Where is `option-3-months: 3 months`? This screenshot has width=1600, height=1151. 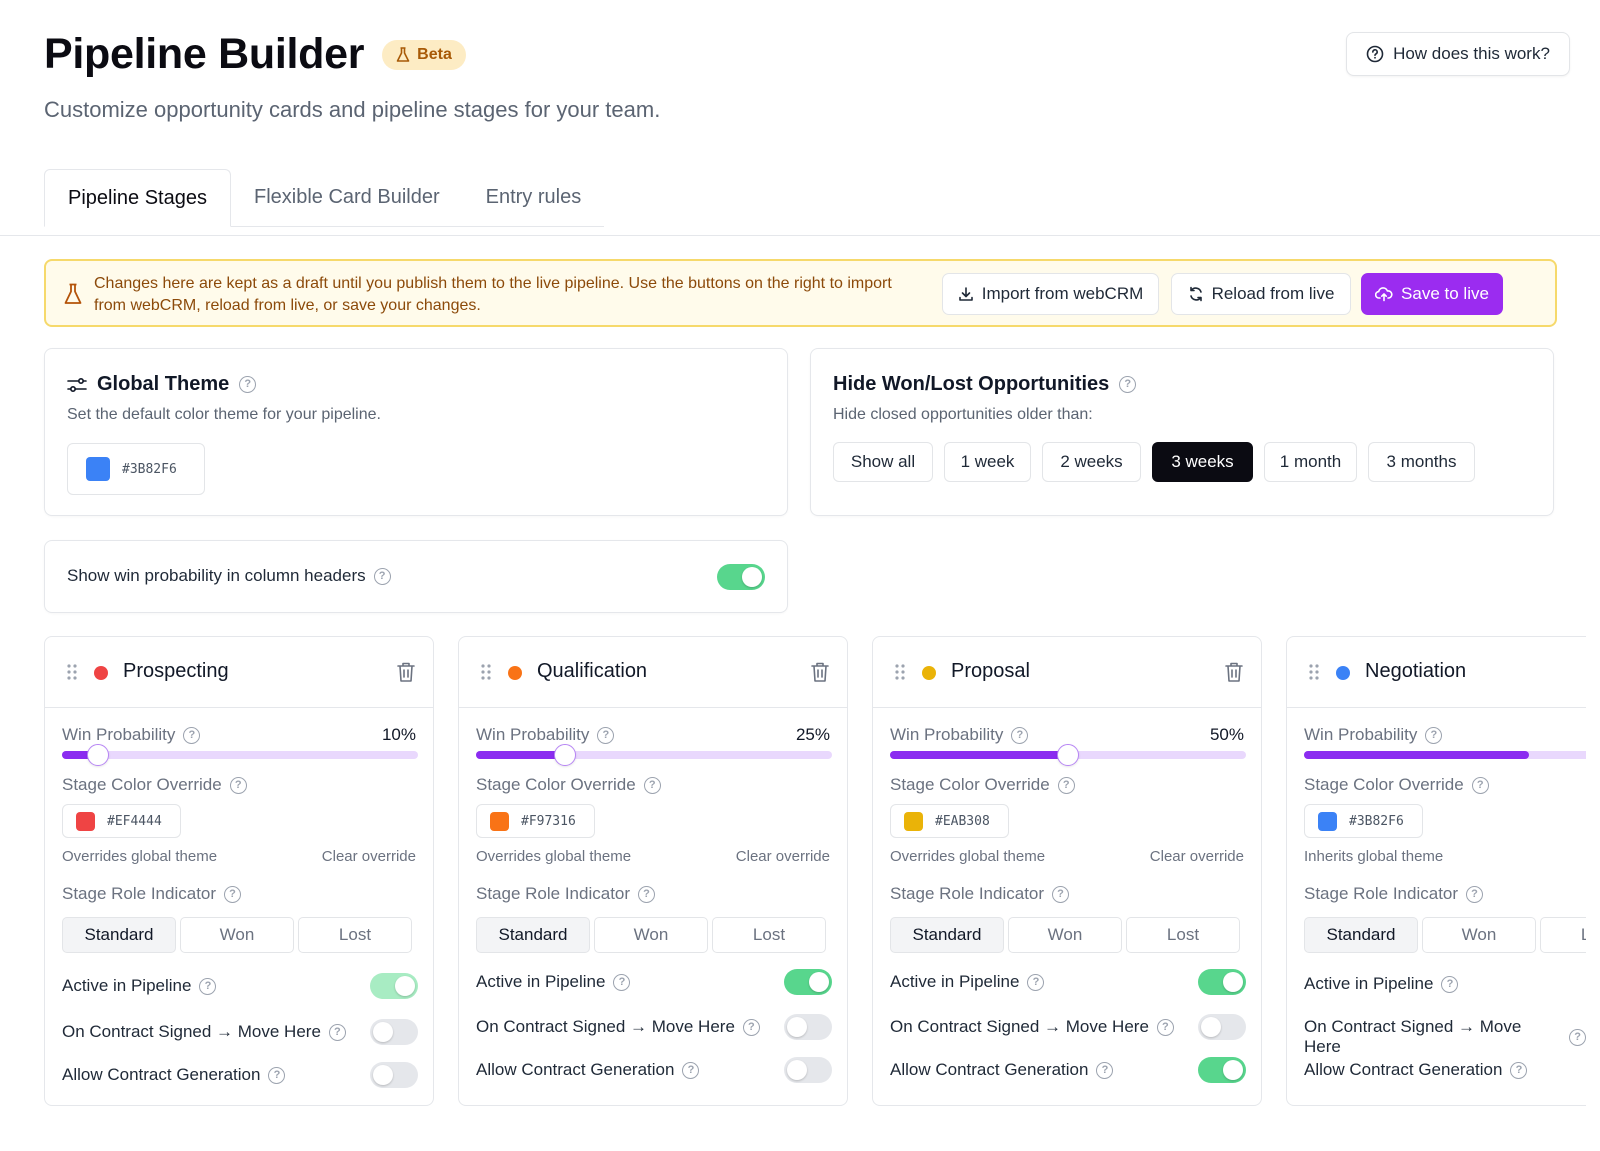 option-3-months: 3 months is located at coordinates (1421, 462).